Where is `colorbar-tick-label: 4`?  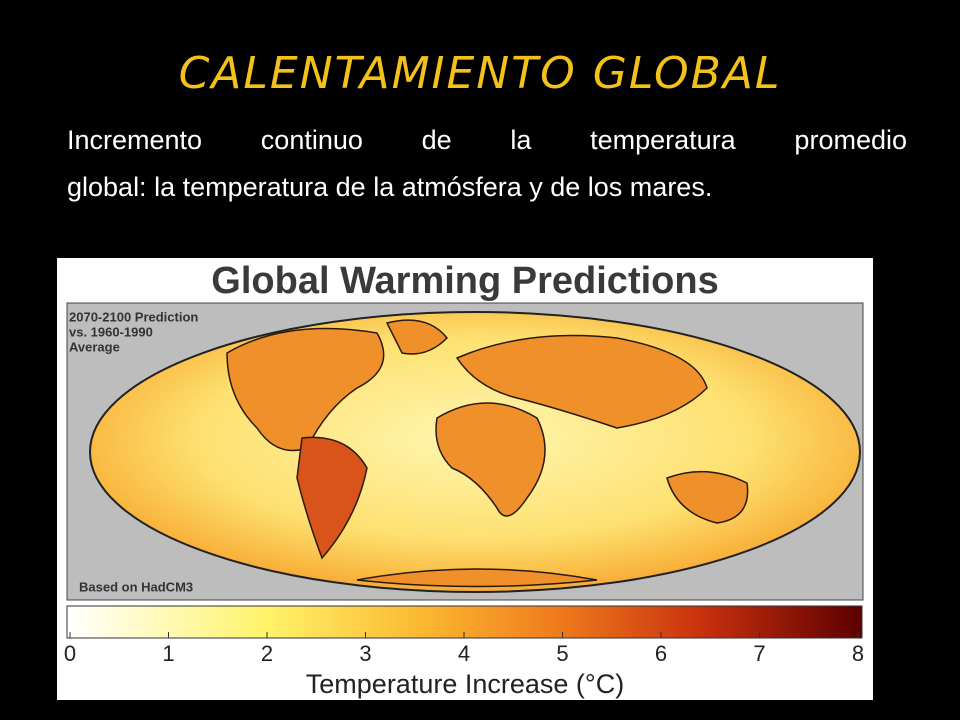 colorbar-tick-label: 4 is located at coordinates (464, 653).